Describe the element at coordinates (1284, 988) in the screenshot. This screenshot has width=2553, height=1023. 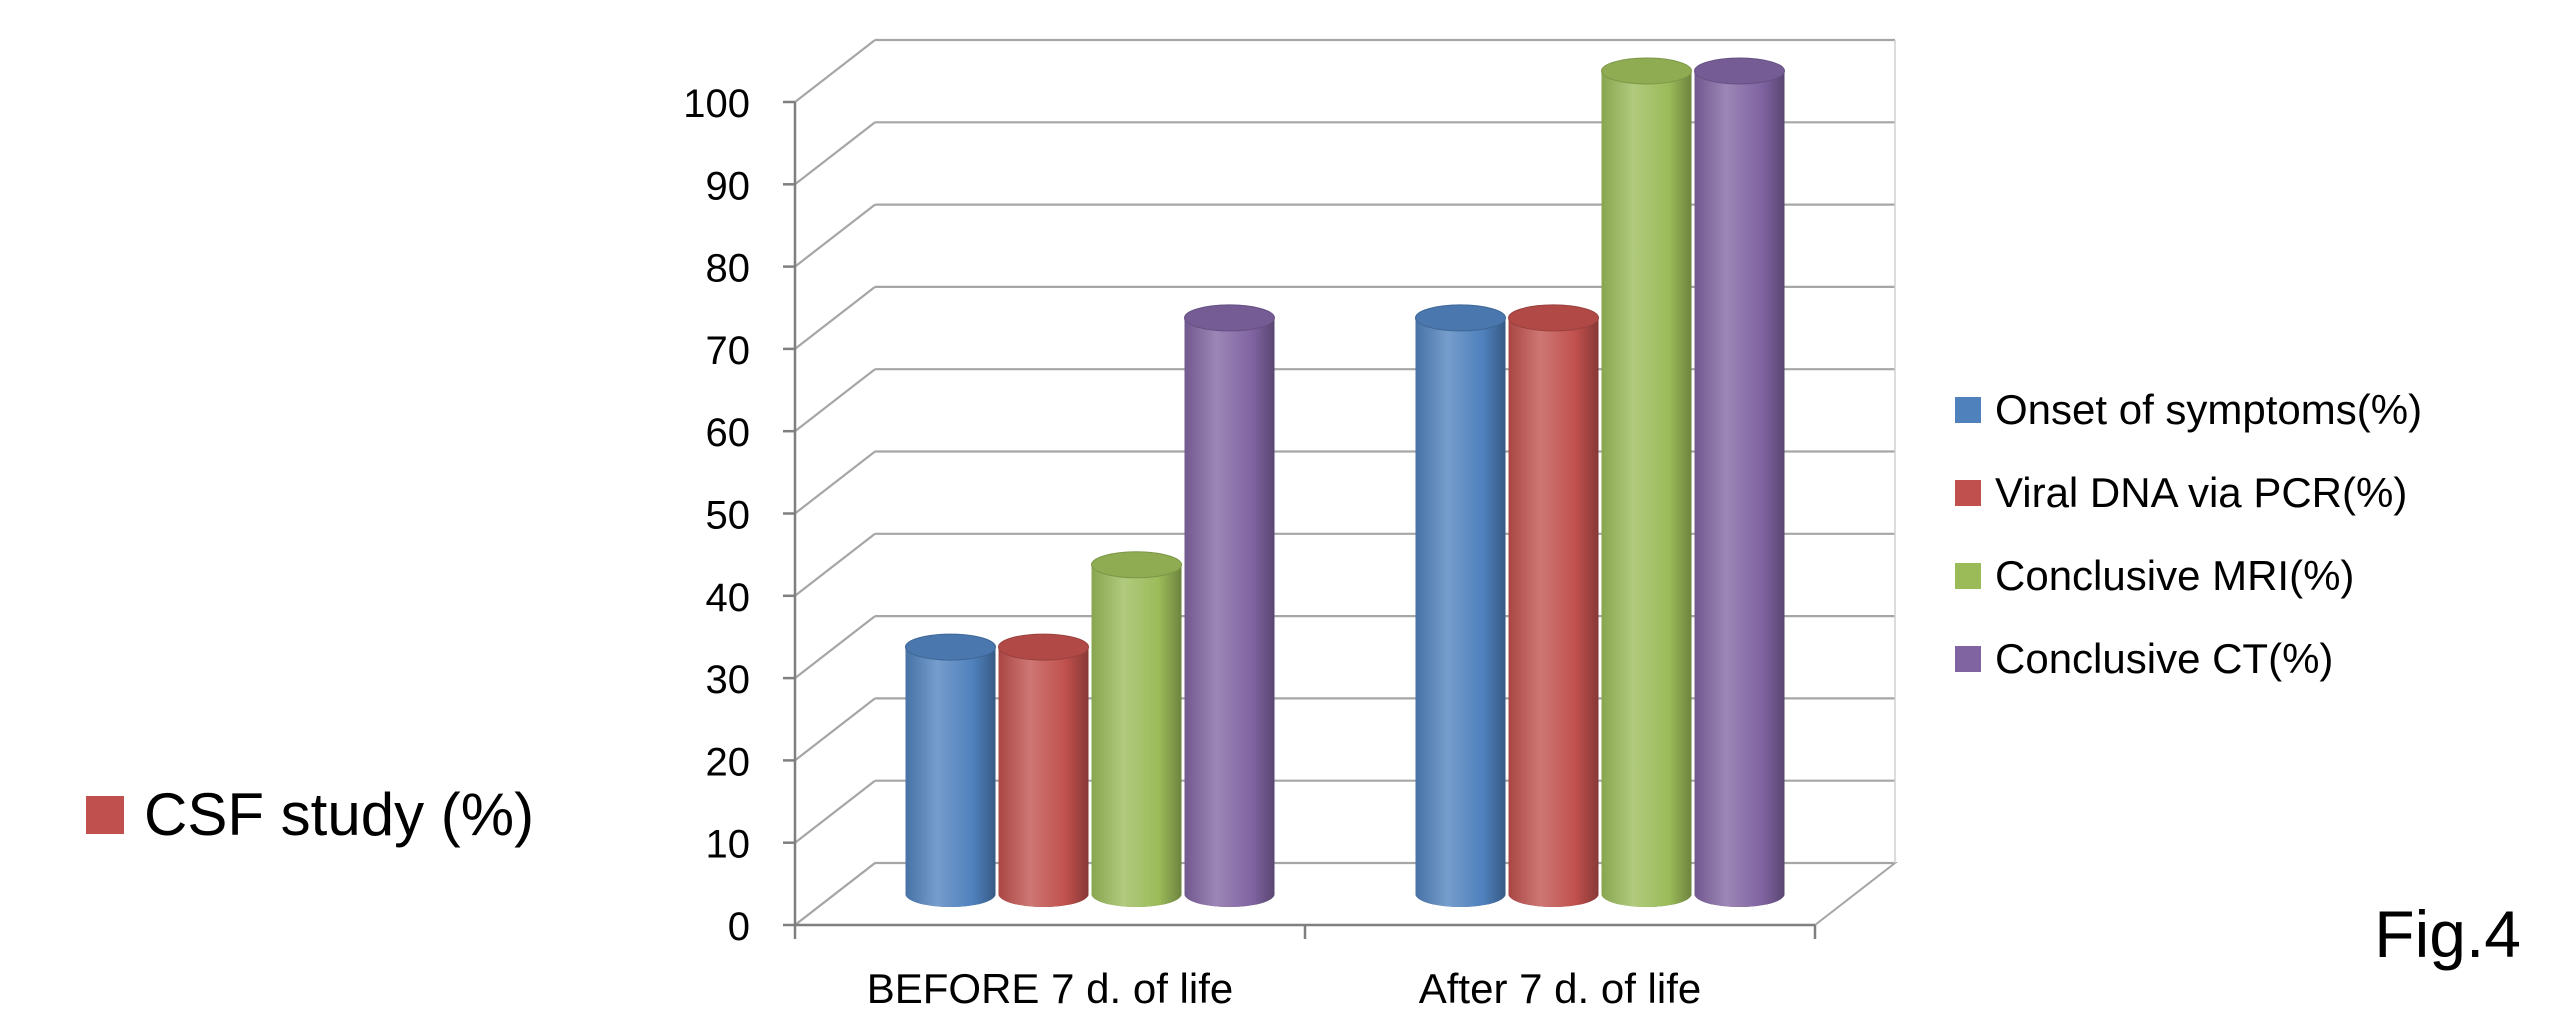
I see `x-tick-labels: BEFORE 7 d. of life After 7 d. of life` at that location.